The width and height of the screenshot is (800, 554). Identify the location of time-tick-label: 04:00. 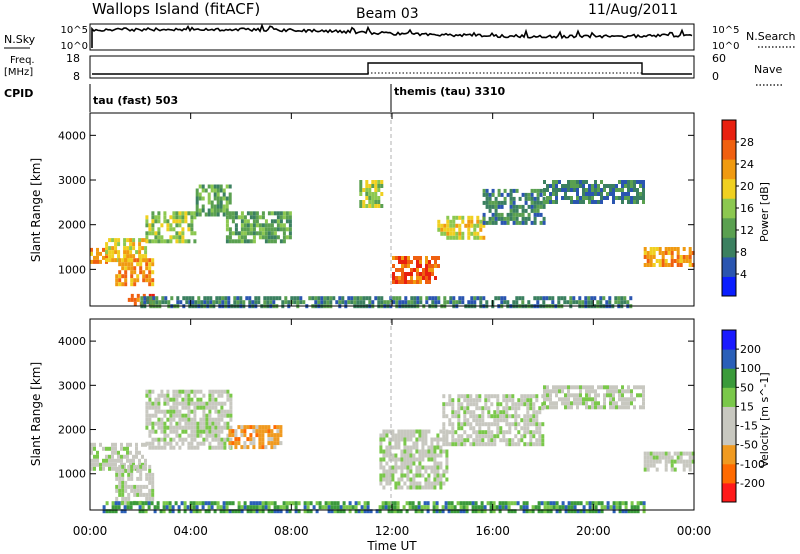
(190, 531).